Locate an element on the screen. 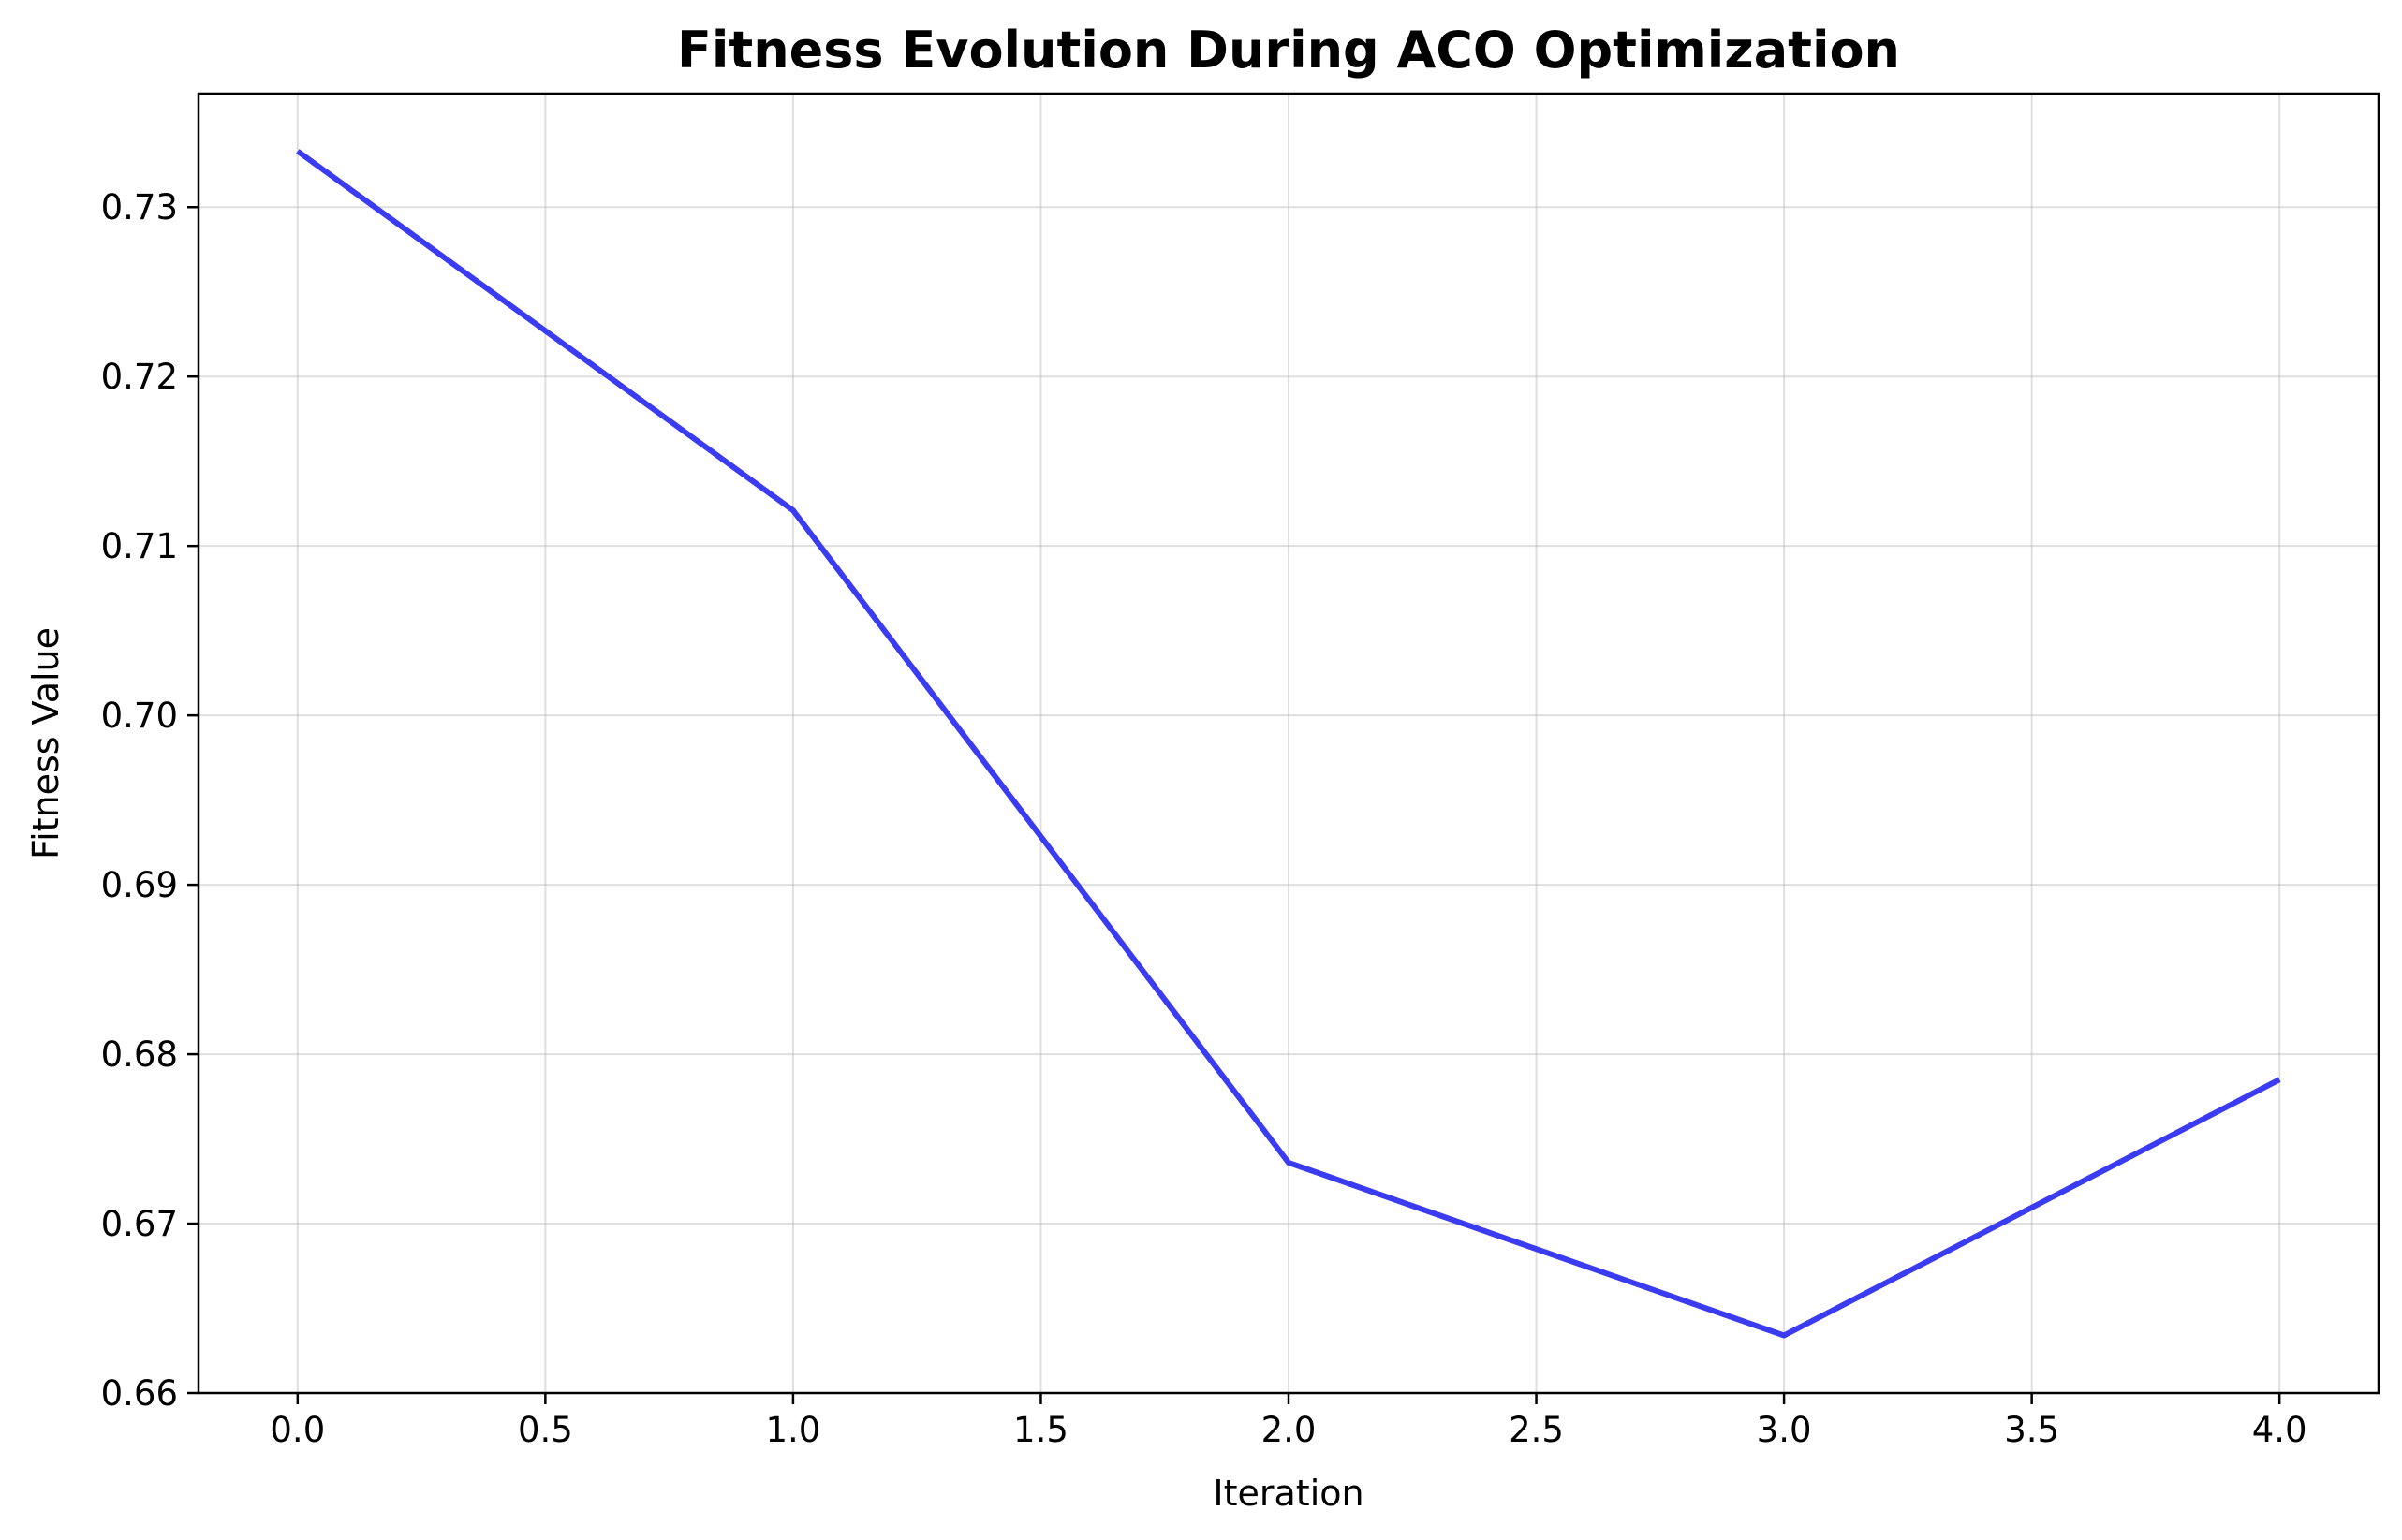 This screenshot has height=1540, width=2402. x-tick-label: 1.5 is located at coordinates (1040, 1430).